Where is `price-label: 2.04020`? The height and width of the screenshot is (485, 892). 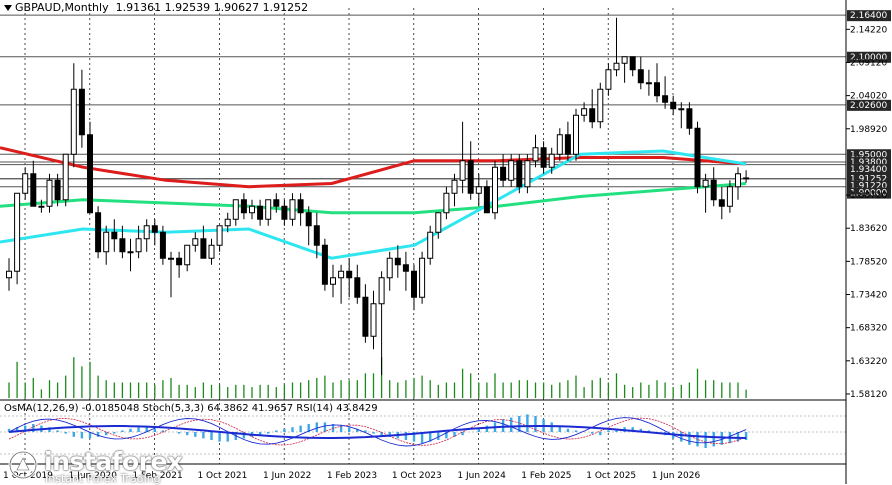
price-label: 2.04020 is located at coordinates (868, 97).